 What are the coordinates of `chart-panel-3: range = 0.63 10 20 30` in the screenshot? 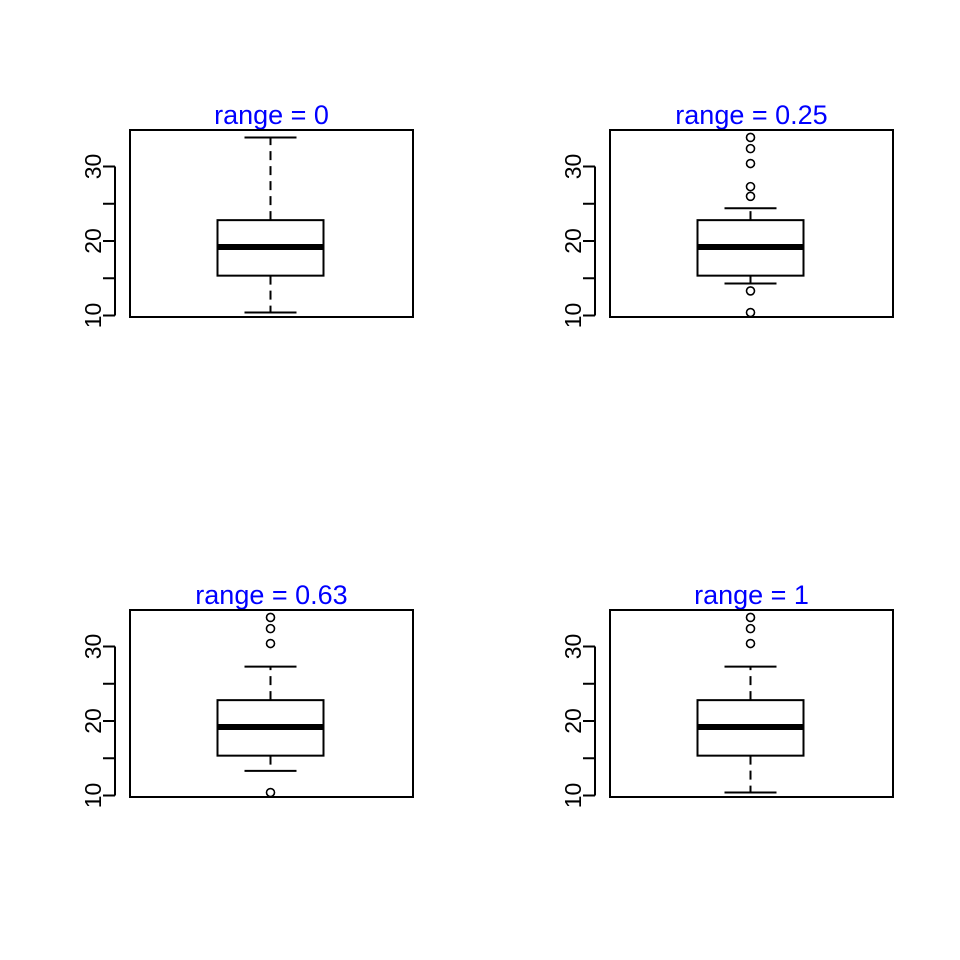 It's located at (247, 694).